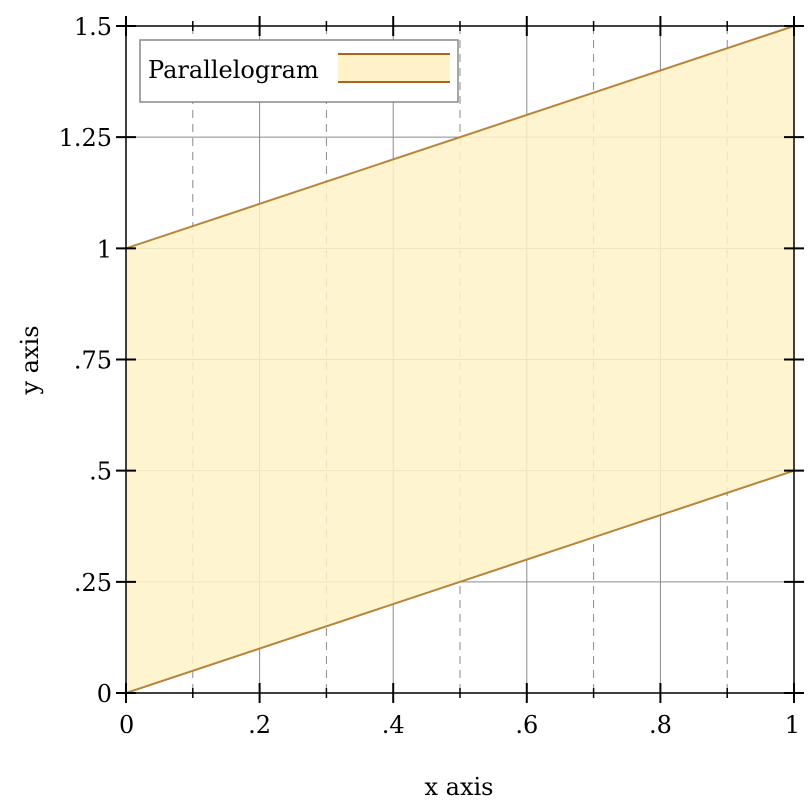 The height and width of the screenshot is (812, 812). What do you see at coordinates (259, 725) in the screenshot?
I see `x-tick-label: .2` at bounding box center [259, 725].